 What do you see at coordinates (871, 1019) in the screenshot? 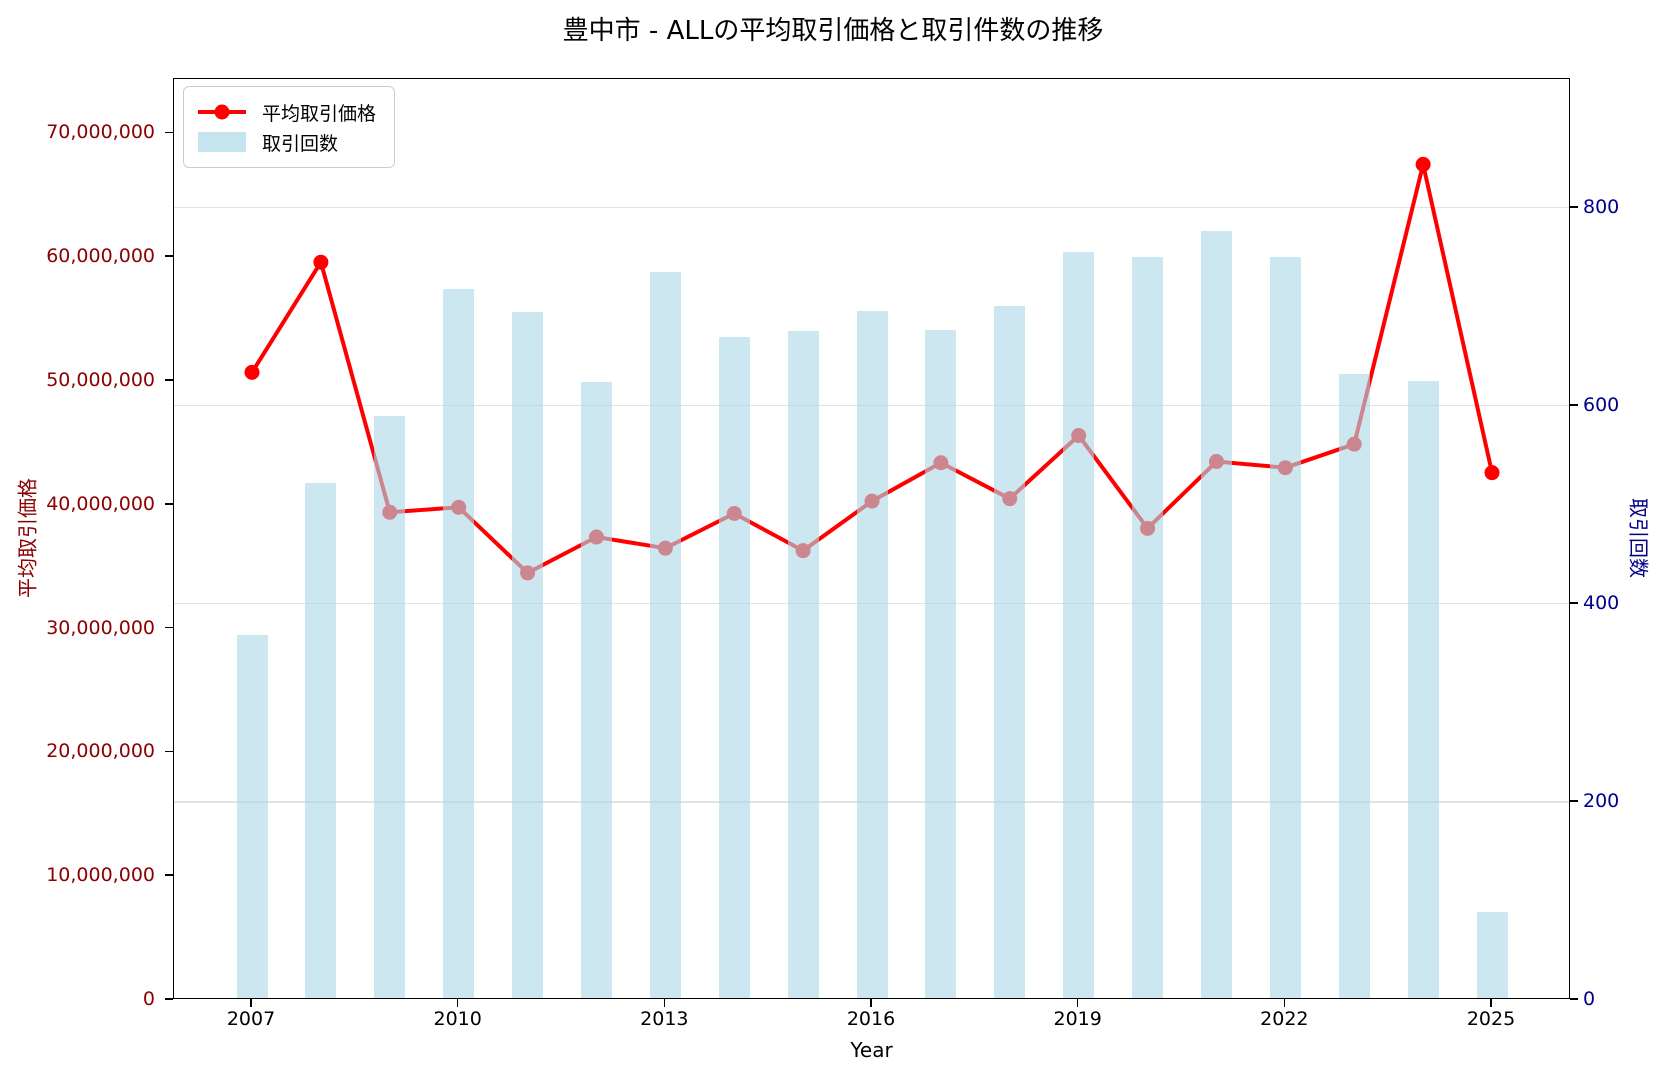
I see `x-tick-label: 2016` at bounding box center [871, 1019].